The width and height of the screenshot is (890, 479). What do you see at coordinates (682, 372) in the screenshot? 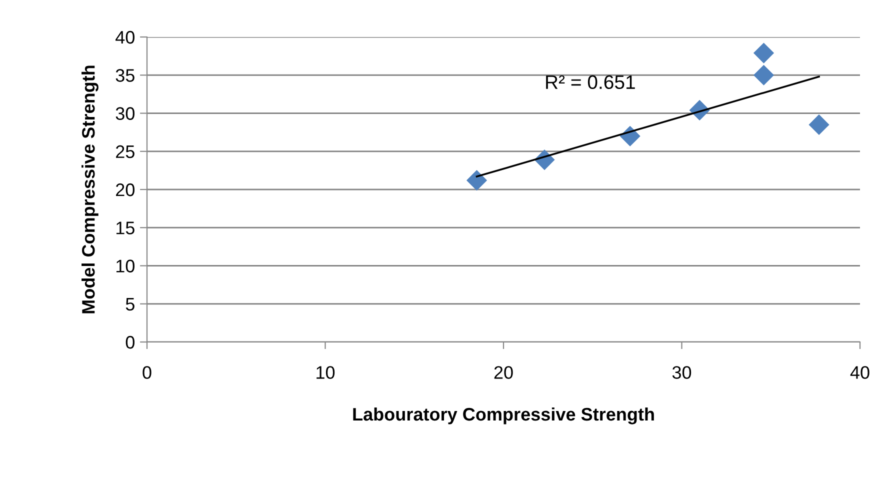
I see `x-tick-label: 30` at bounding box center [682, 372].